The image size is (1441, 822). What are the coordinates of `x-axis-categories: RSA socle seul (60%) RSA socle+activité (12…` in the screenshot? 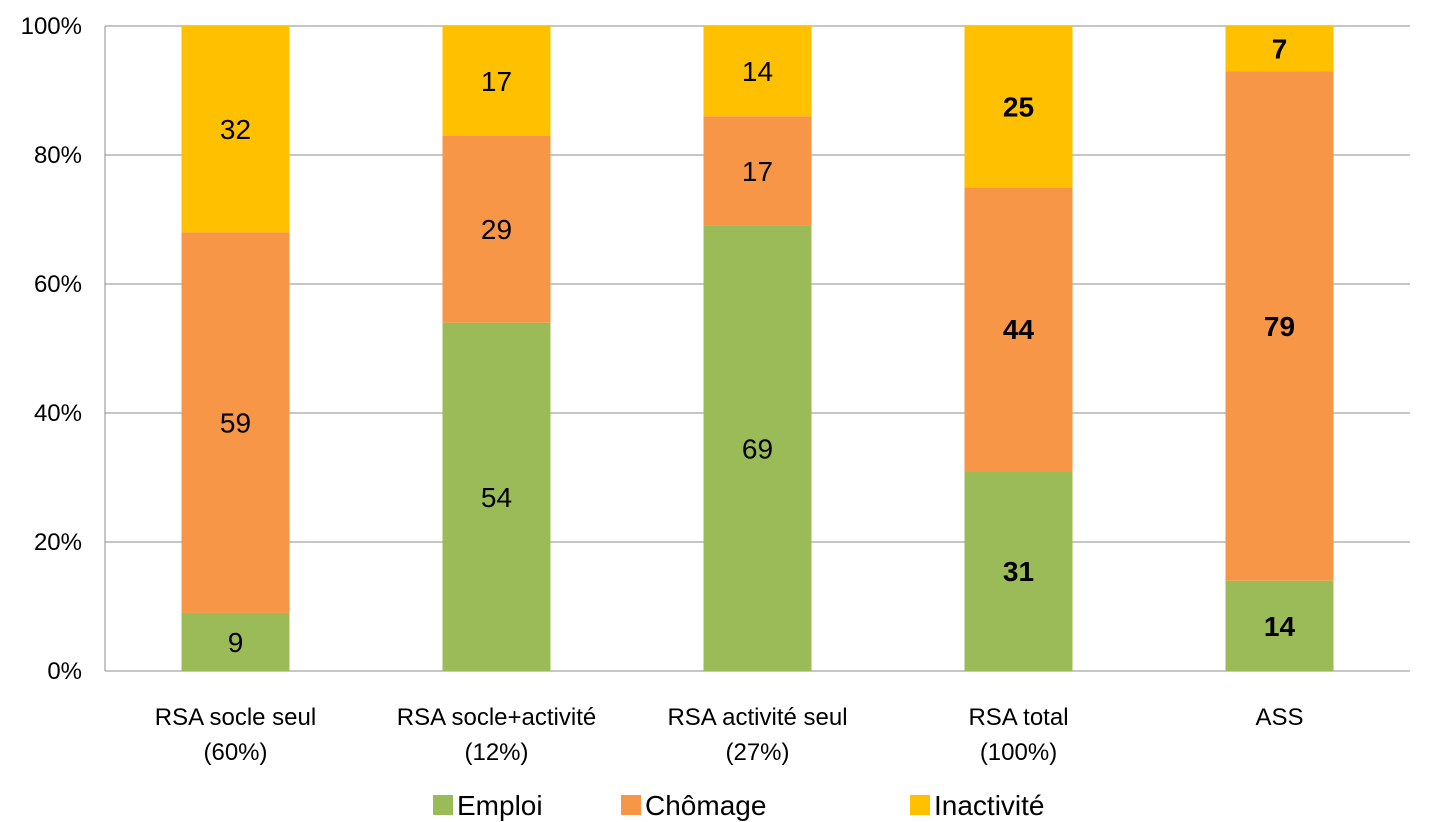 It's located at (729, 735).